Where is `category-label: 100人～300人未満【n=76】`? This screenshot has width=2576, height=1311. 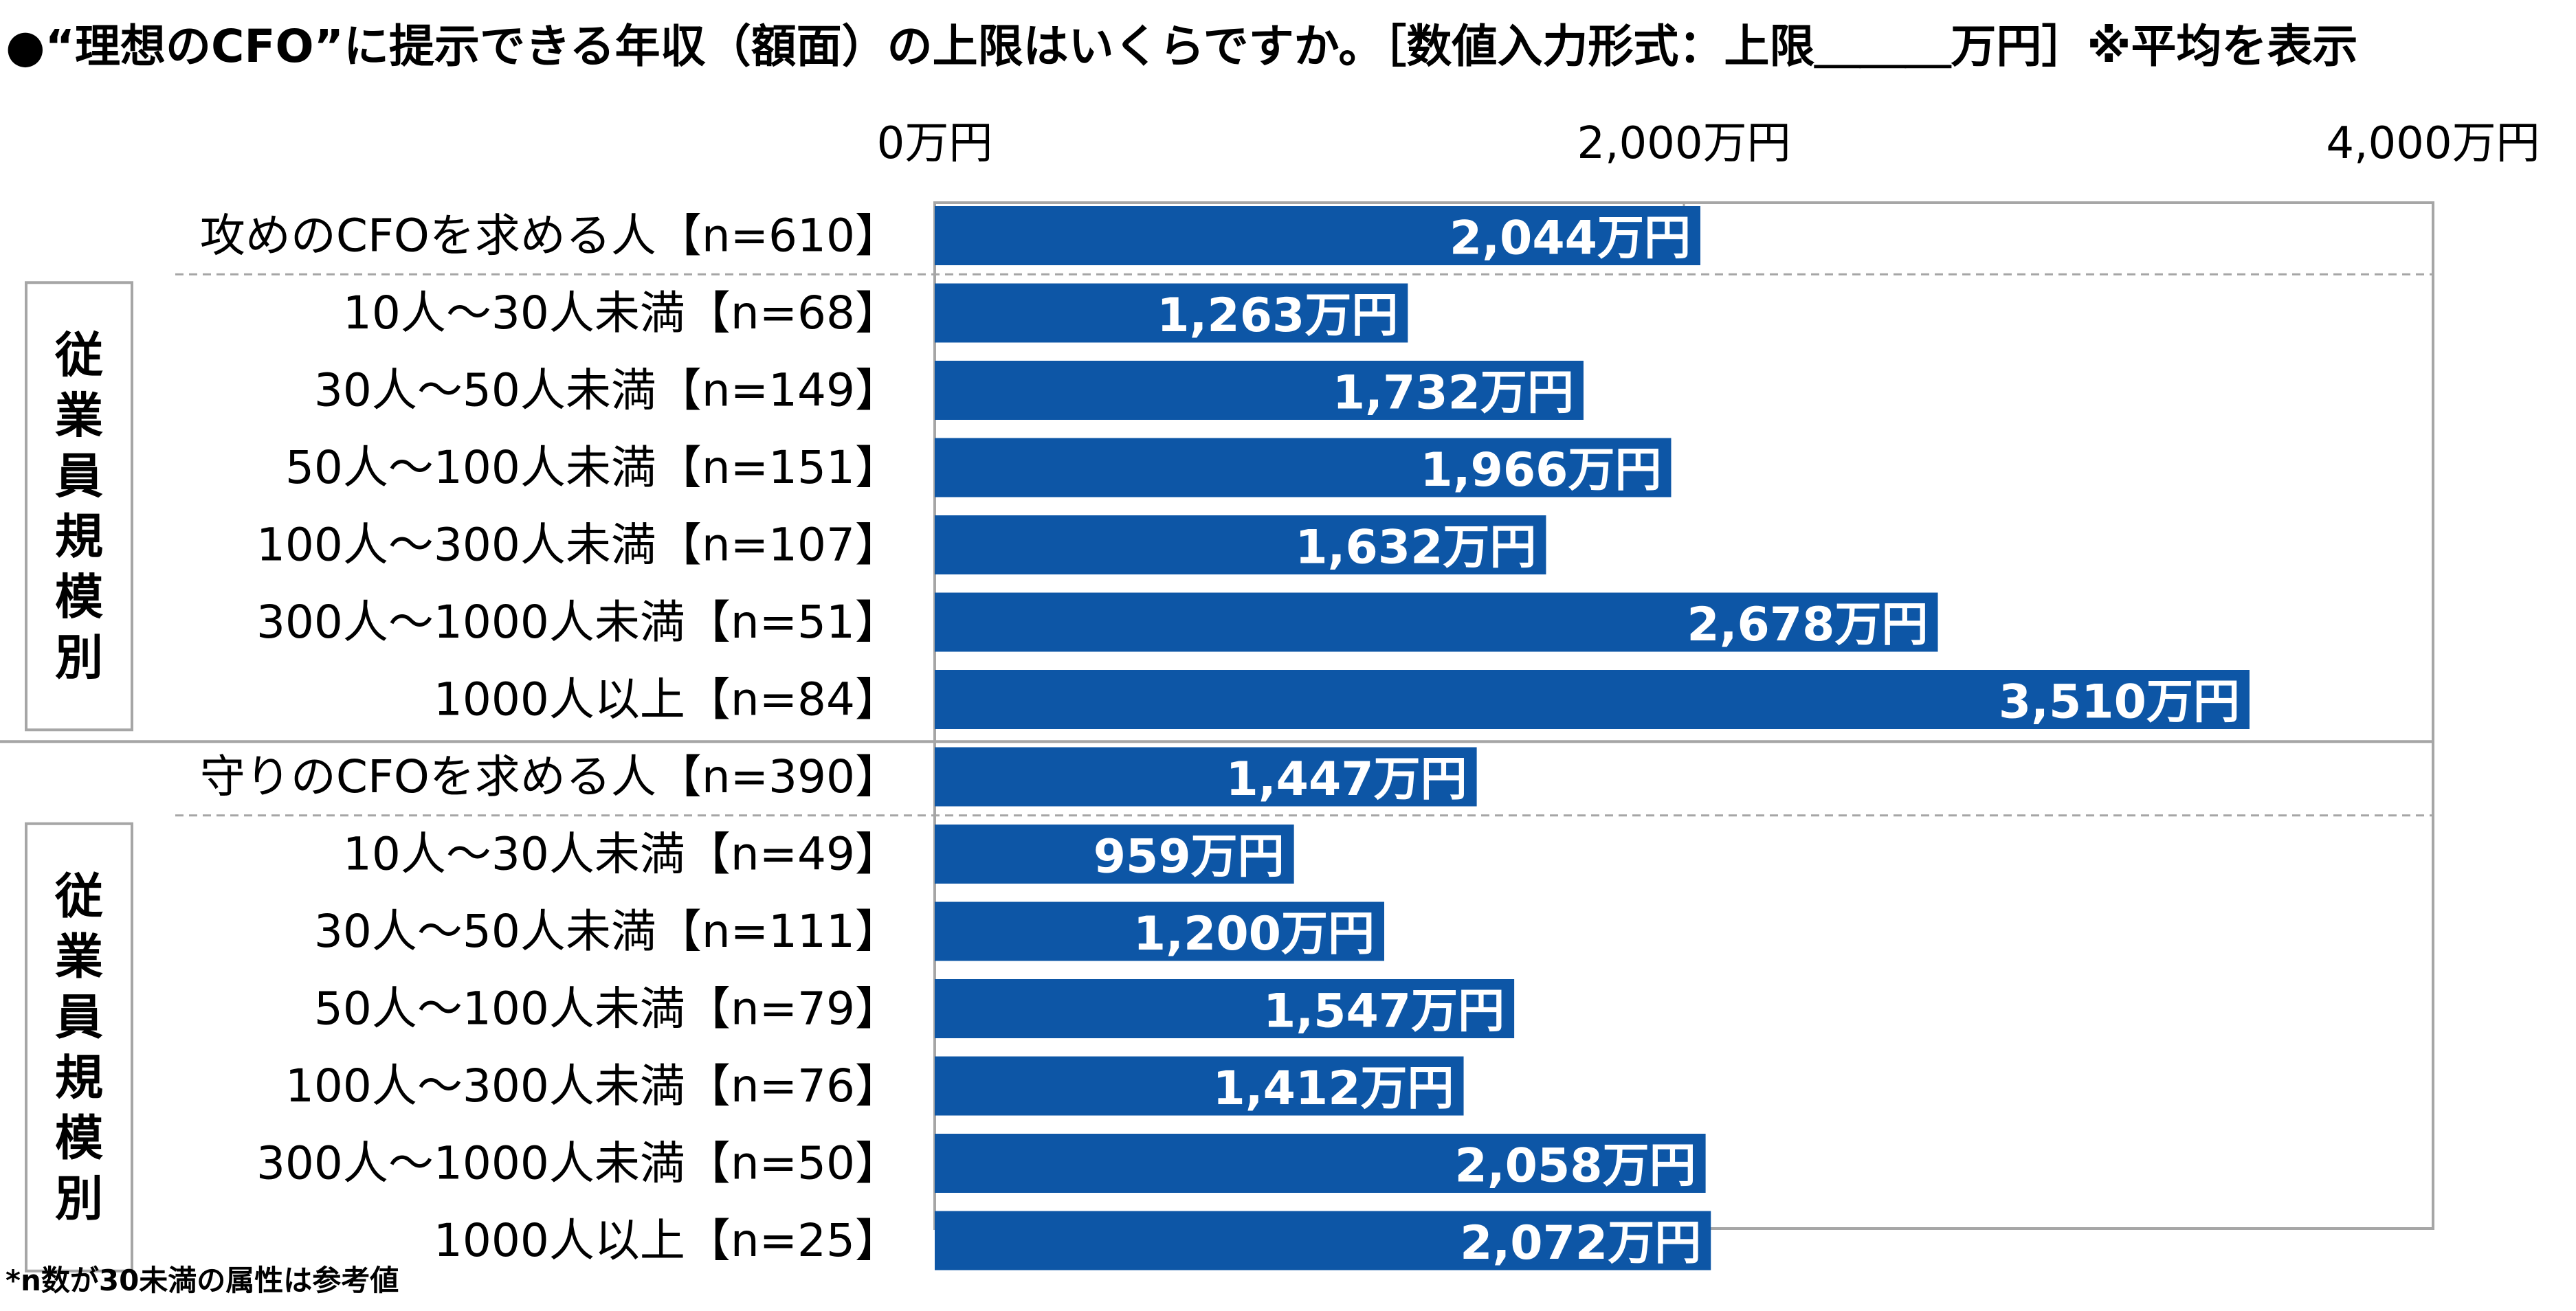 category-label: 100人～300人未満【n=76】 is located at coordinates (592, 1086).